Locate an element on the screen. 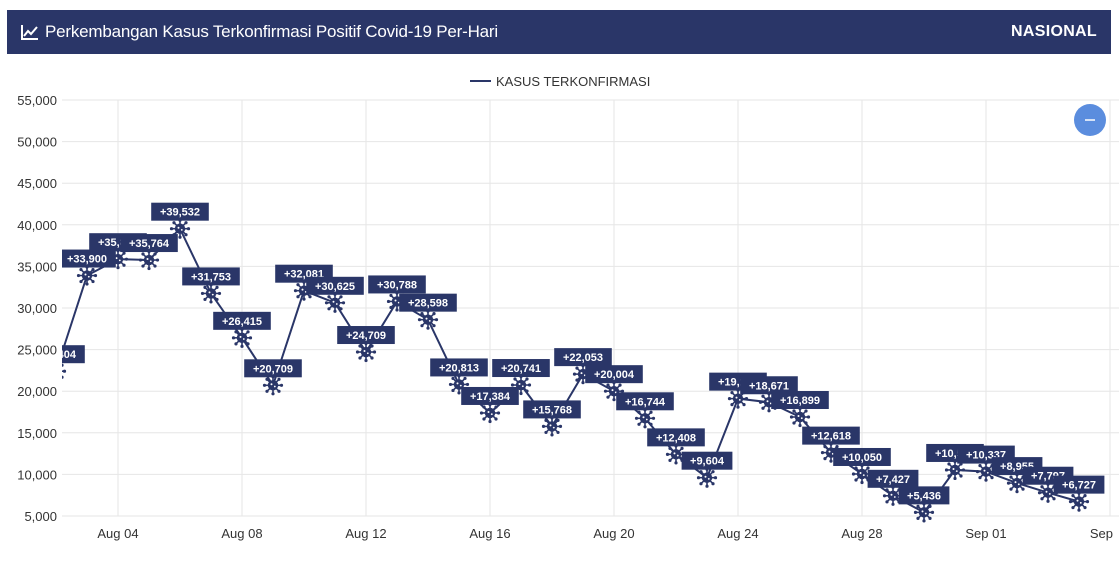 The image size is (1119, 564). data-label: +20,813 is located at coordinates (459, 367).